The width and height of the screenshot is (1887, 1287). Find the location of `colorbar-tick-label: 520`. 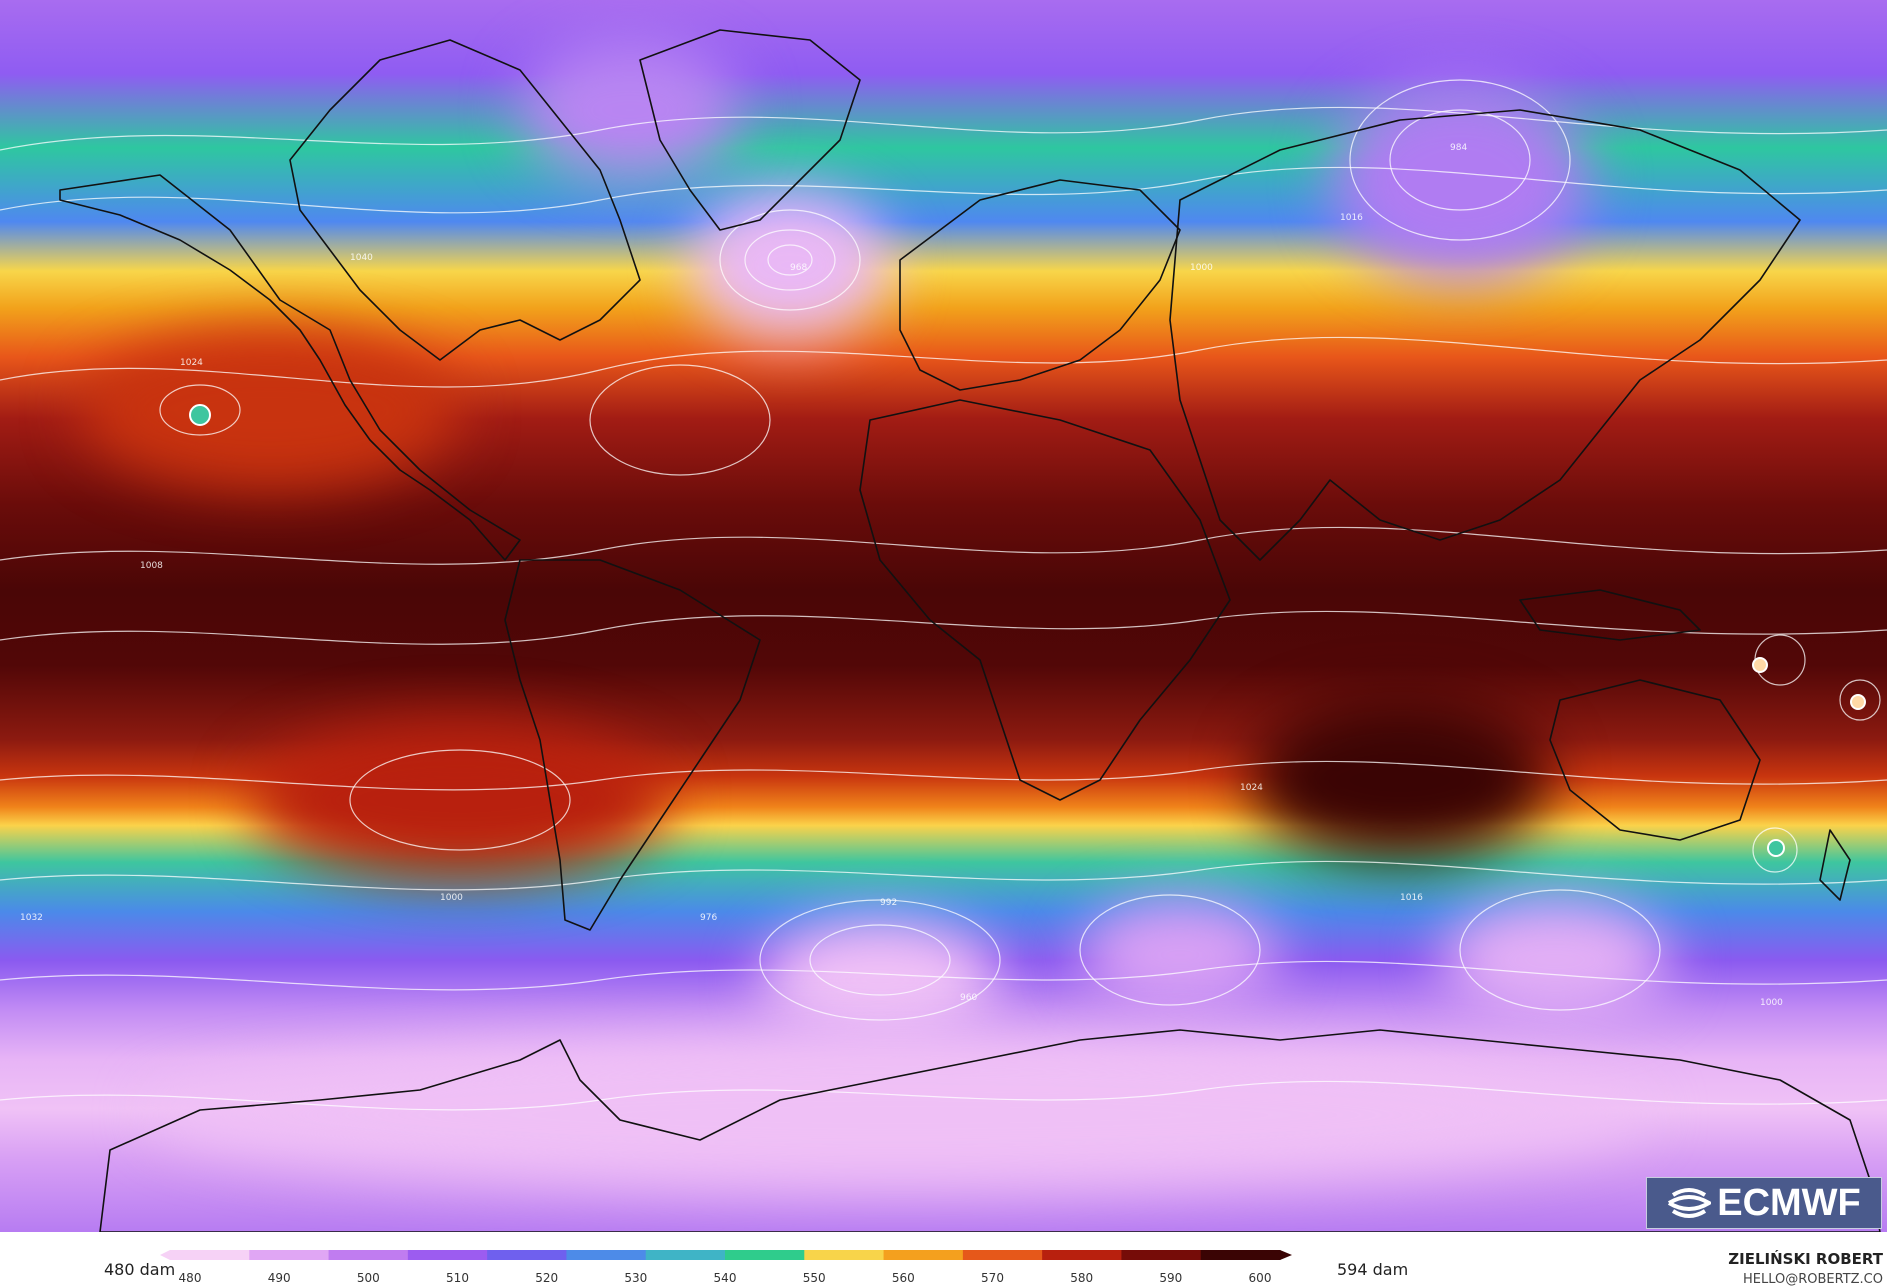

colorbar-tick-label: 520 is located at coordinates (546, 1278).